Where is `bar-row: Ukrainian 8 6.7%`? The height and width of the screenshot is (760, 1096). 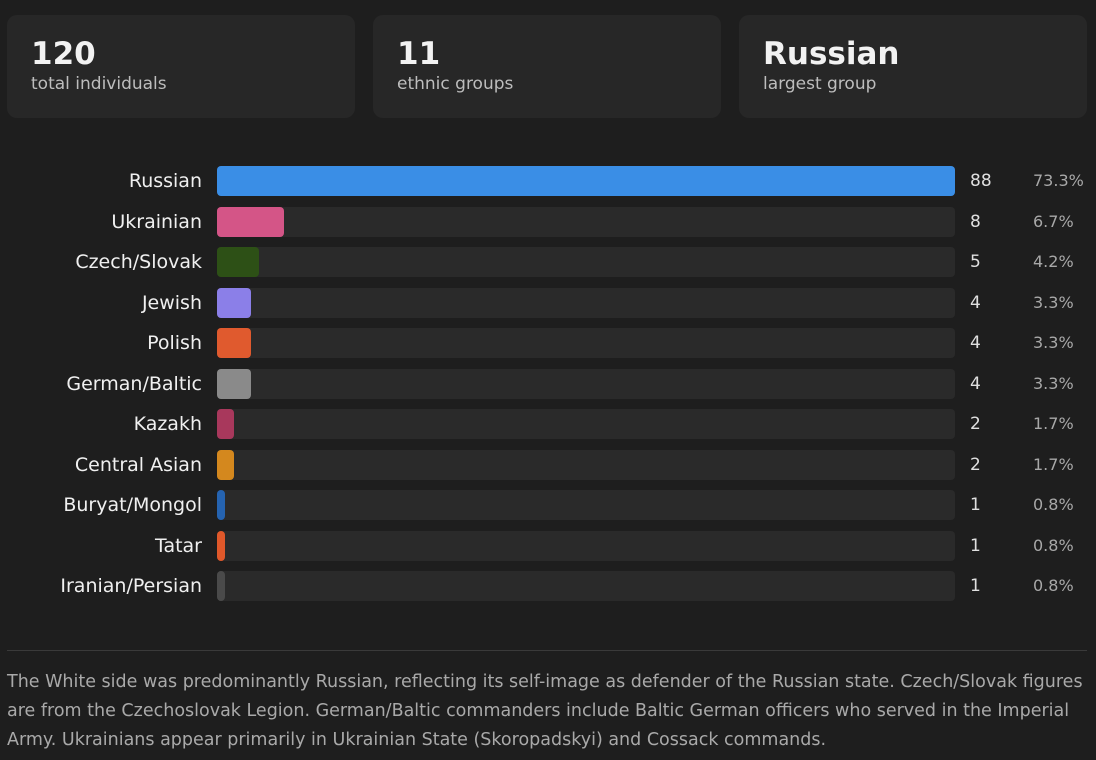 bar-row: Ukrainian 8 6.7% is located at coordinates (548, 222).